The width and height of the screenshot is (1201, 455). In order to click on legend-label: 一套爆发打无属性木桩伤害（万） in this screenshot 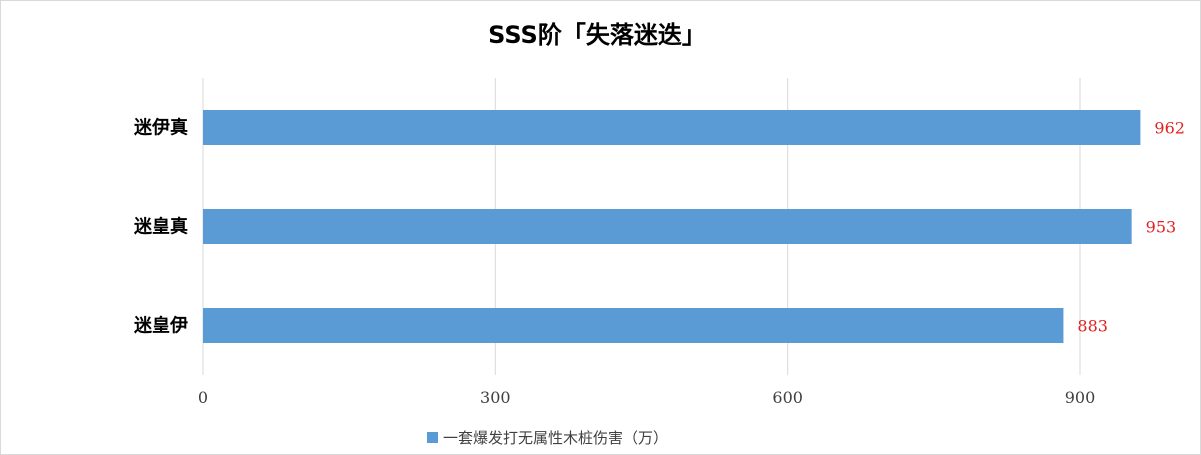, I will do `click(555, 438)`.